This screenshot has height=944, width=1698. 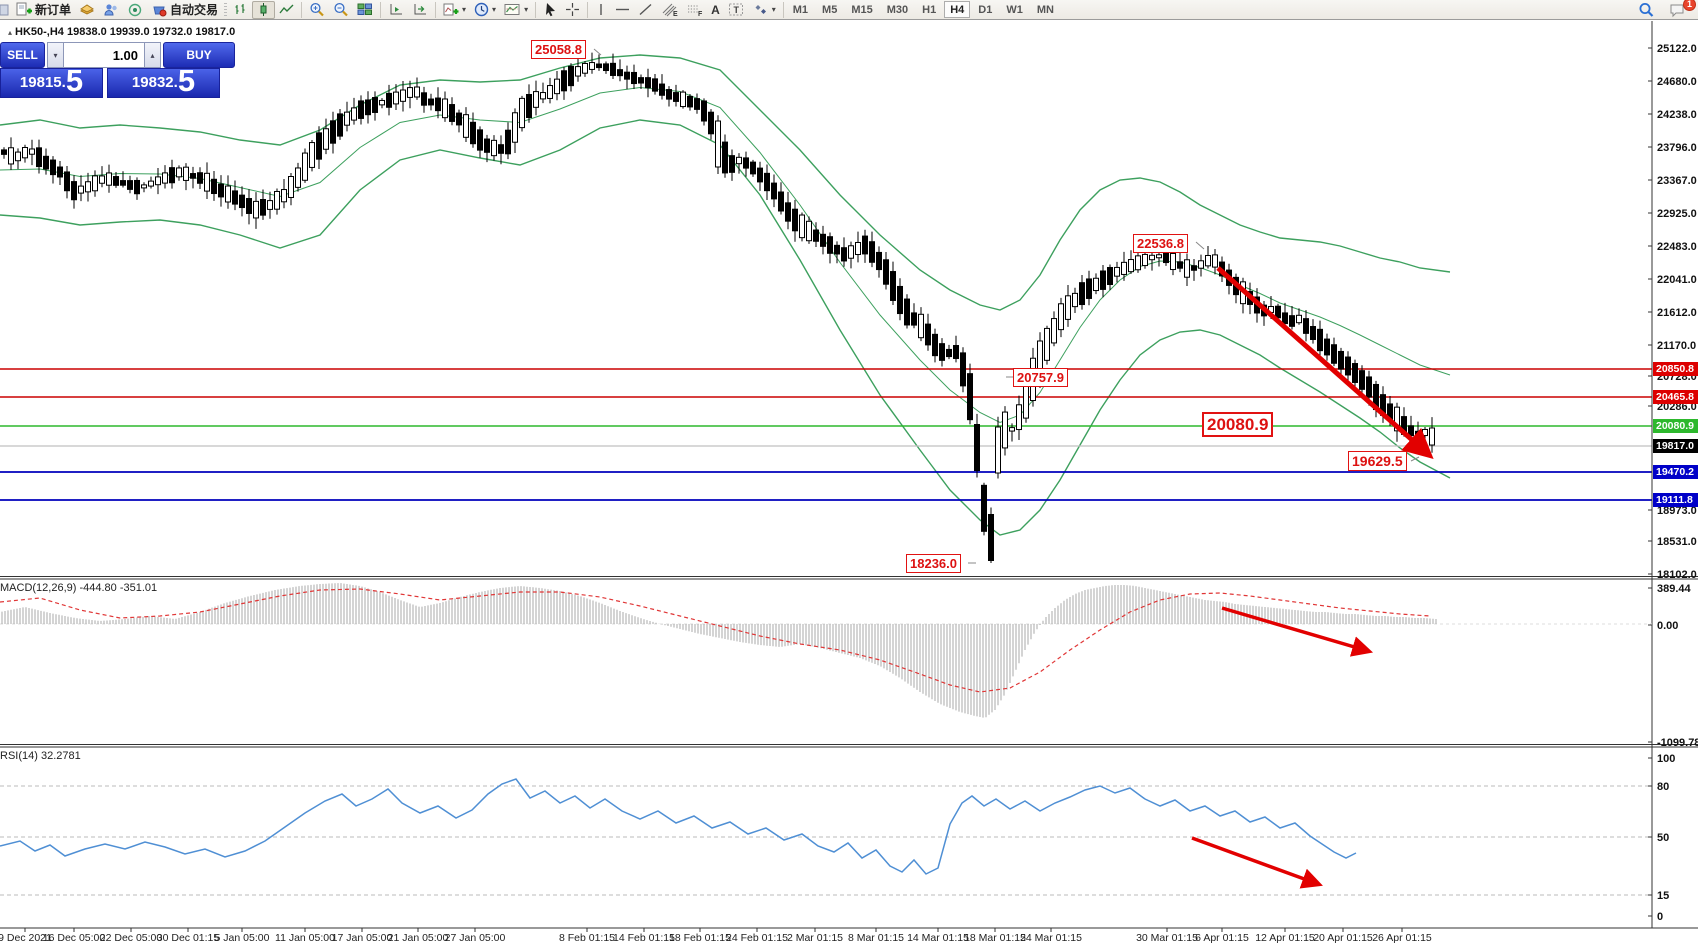 I want to click on svg-text: 24238.0, so click(x=1677, y=115).